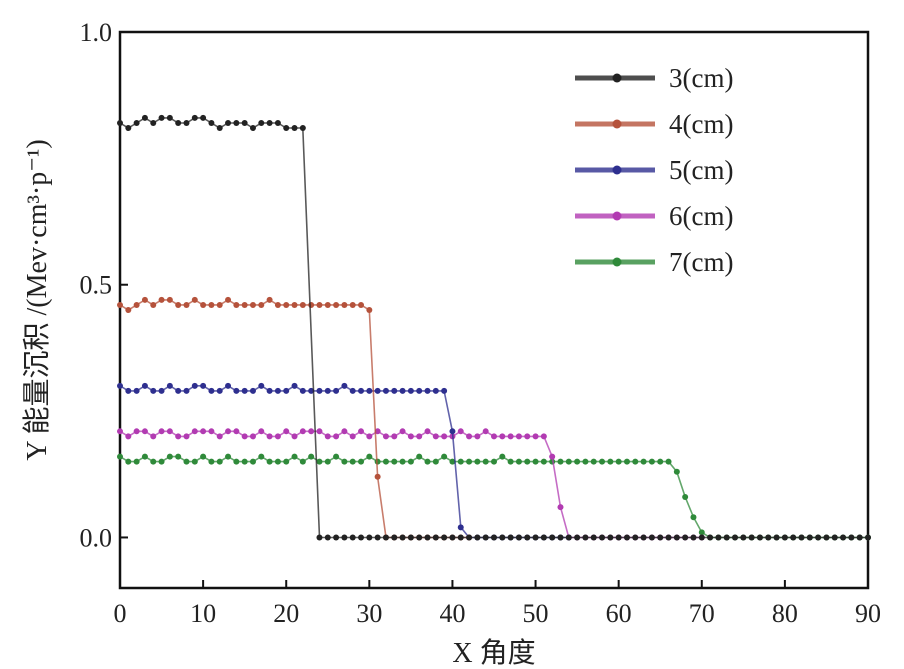 Image resolution: width=904 pixels, height=669 pixels. Describe the element at coordinates (702, 613) in the screenshot. I see `x-tick-label: 70` at that location.